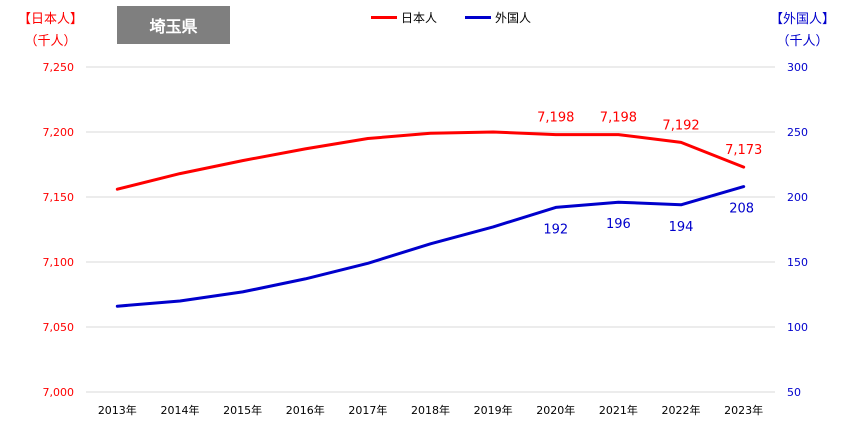  Describe the element at coordinates (802, 31) in the screenshot. I see `right-axis-title: 【外国人】 （千人）` at that location.